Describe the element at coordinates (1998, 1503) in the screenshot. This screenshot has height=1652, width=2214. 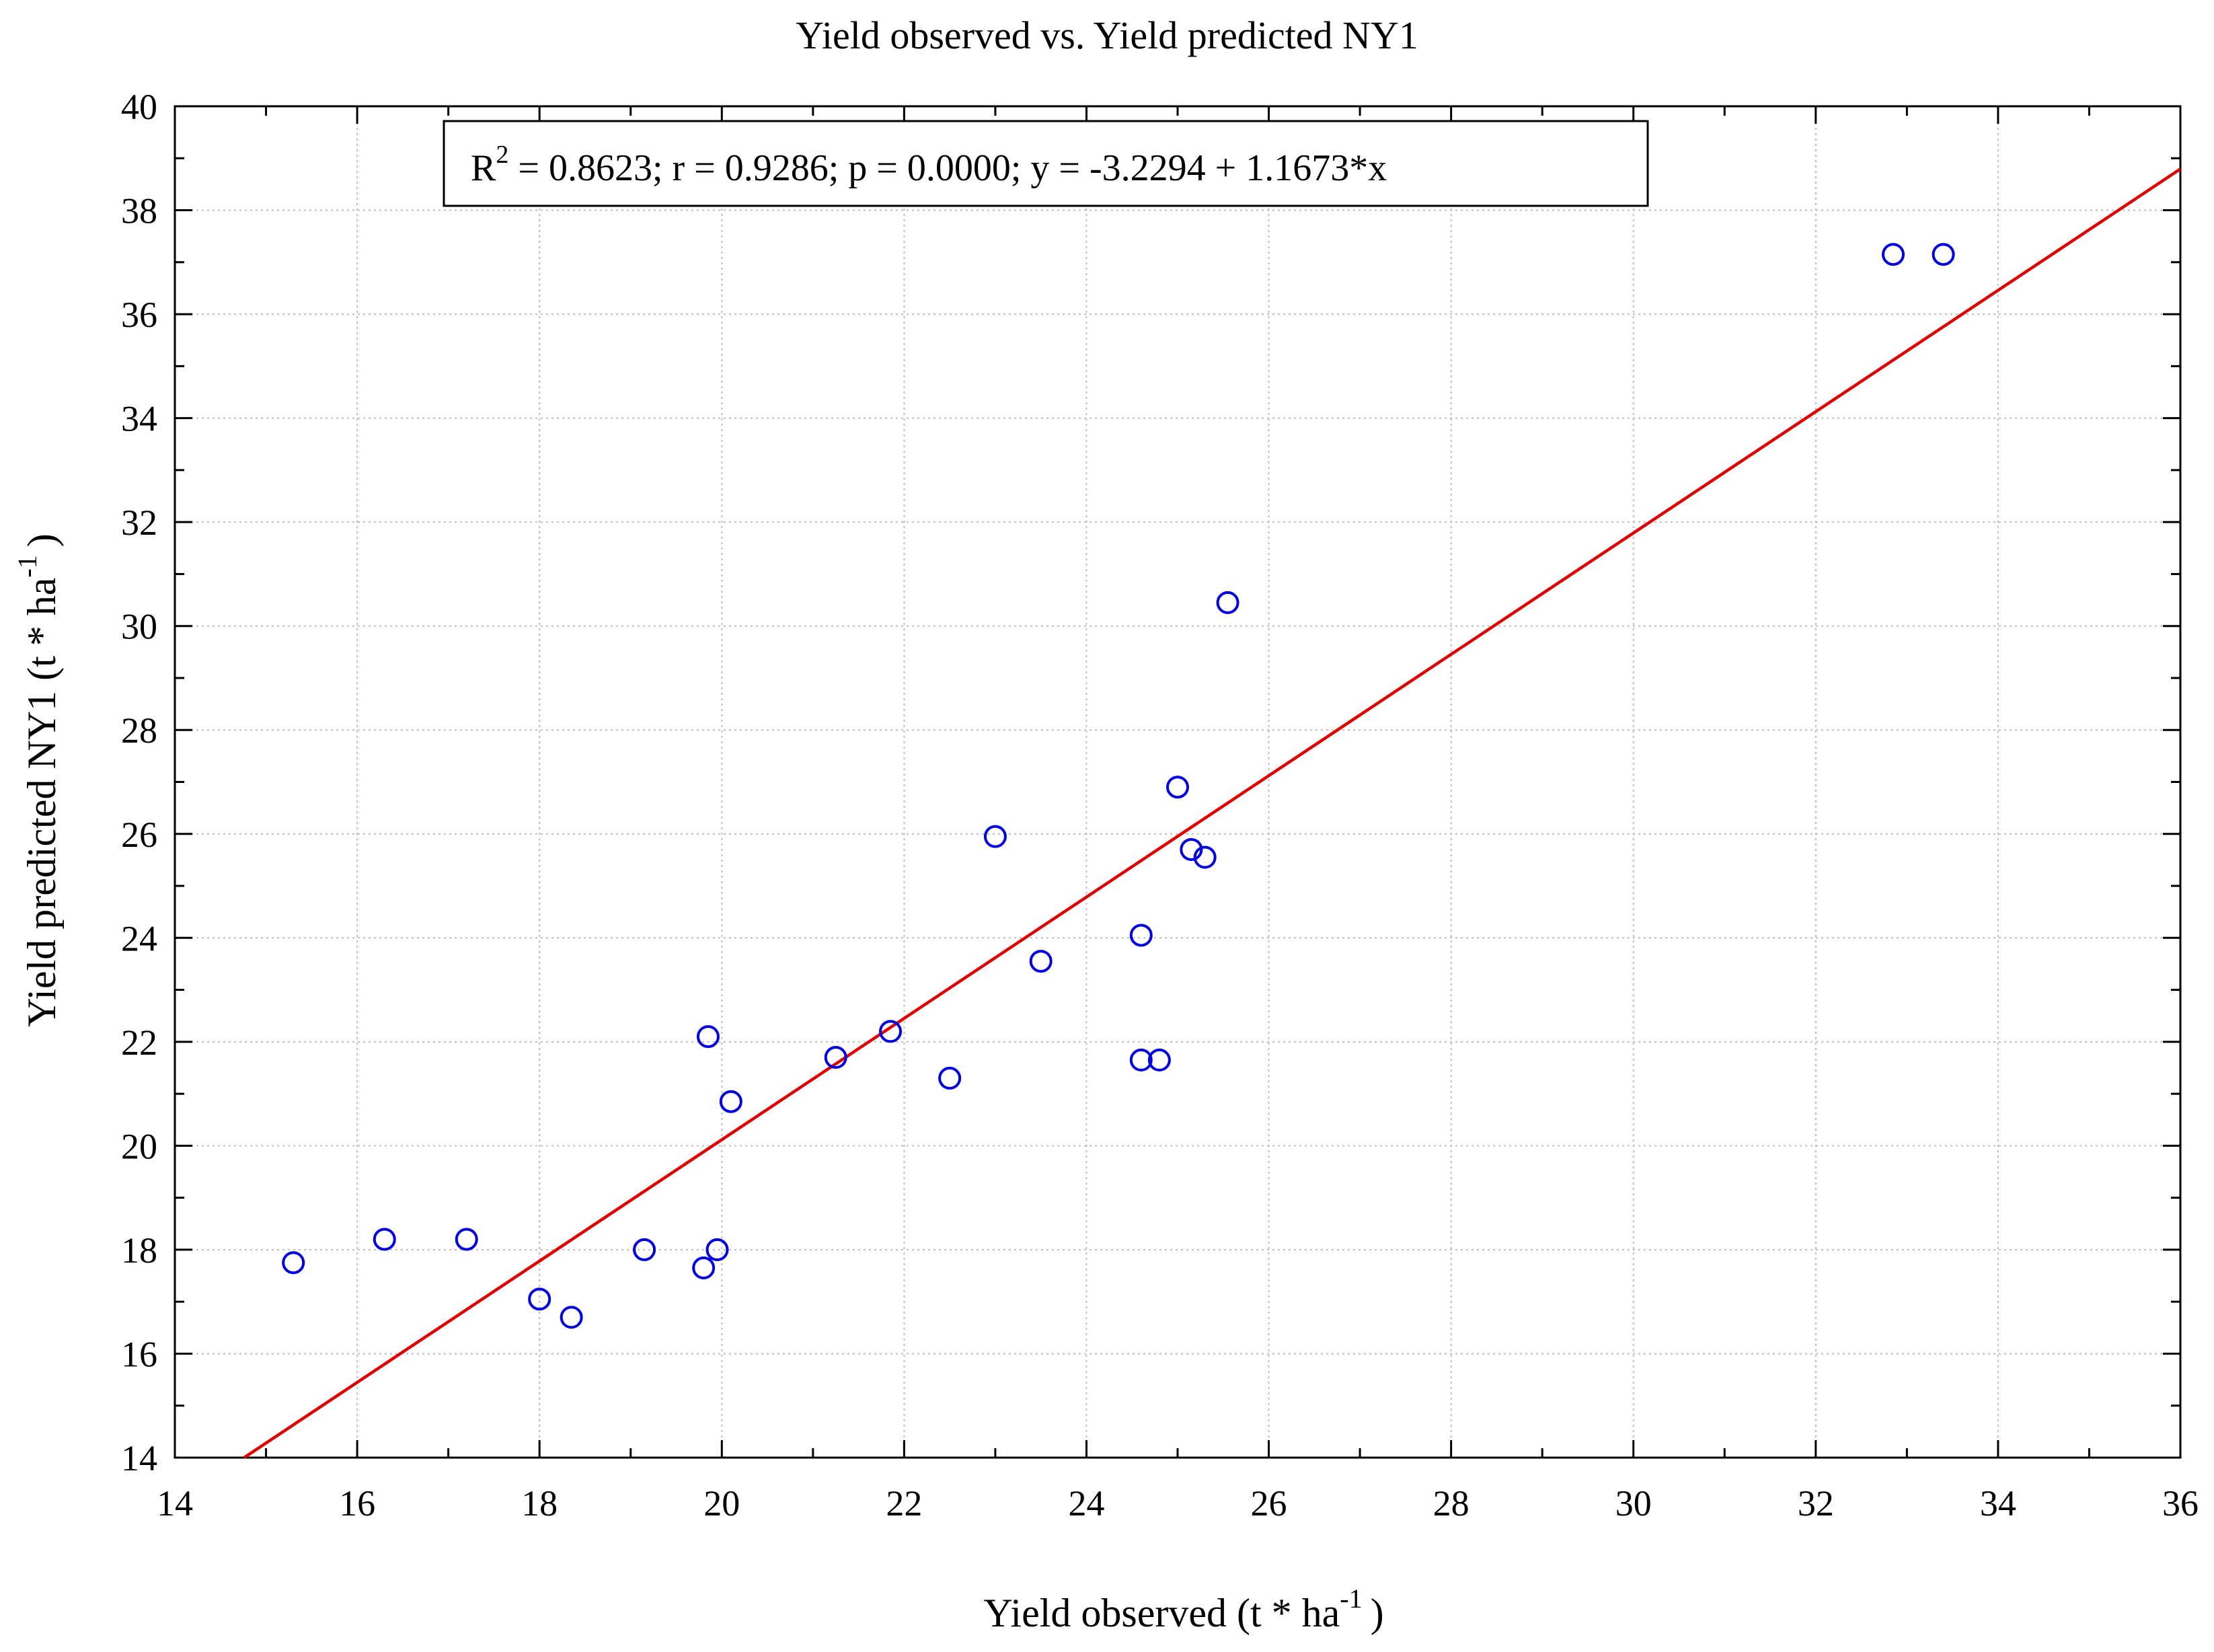
I see `x-tick-label: 34` at that location.